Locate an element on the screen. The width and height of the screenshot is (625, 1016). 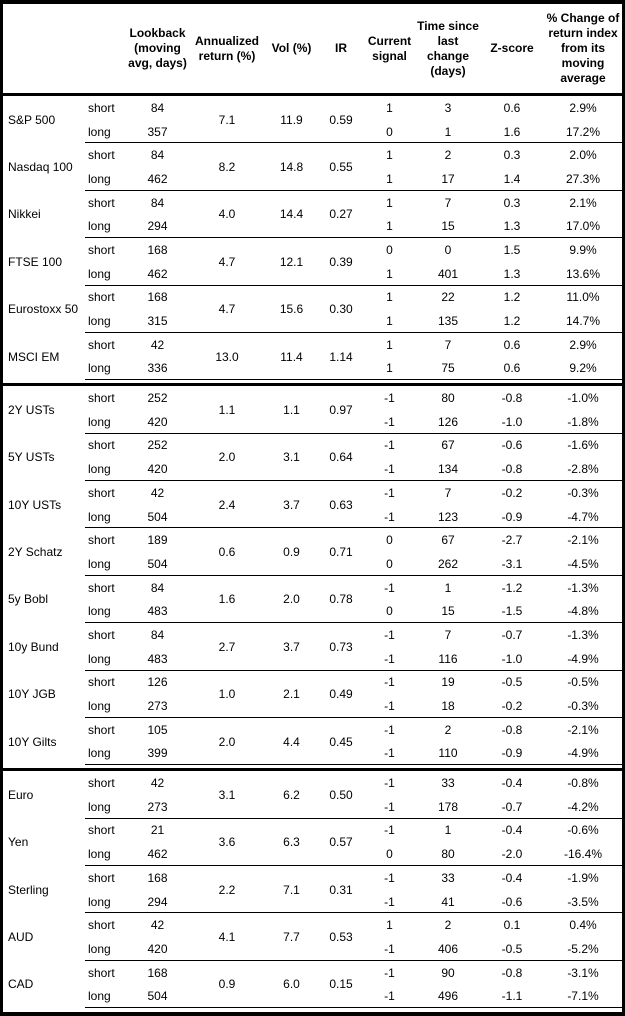
lookback-long-value: 336 is located at coordinates (157, 368).